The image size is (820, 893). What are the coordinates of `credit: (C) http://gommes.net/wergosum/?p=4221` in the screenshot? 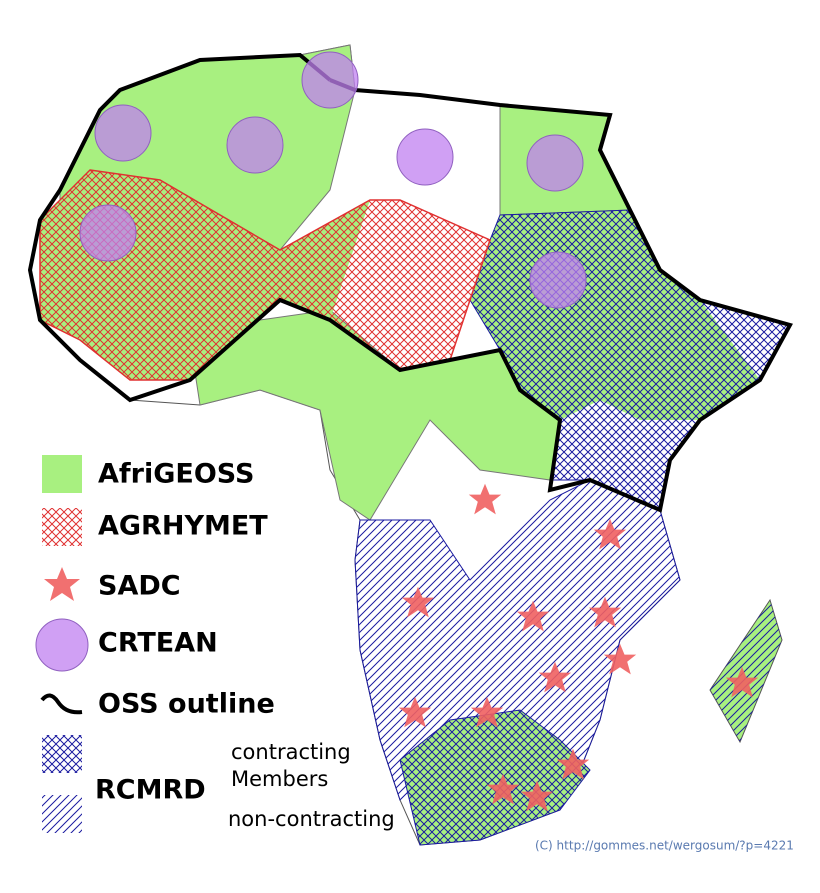 It's located at (664, 846).